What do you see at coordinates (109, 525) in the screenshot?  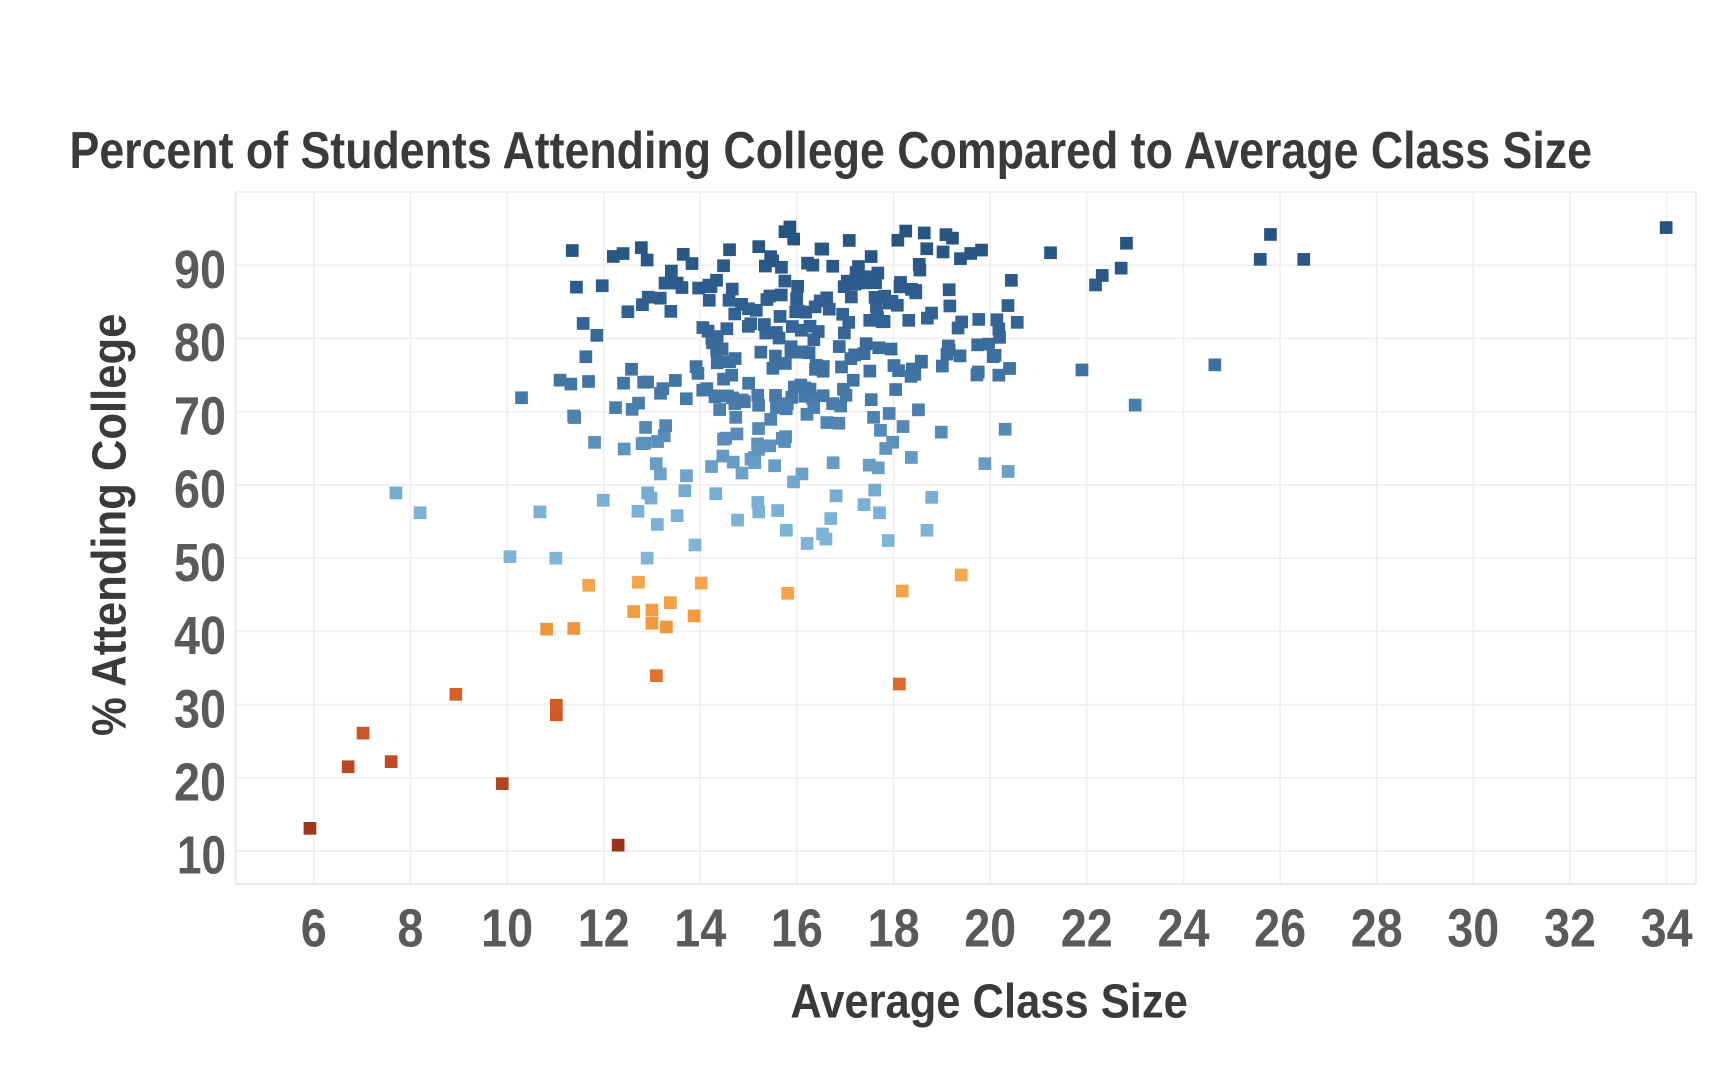 I see `svg-text: % Attending College` at bounding box center [109, 525].